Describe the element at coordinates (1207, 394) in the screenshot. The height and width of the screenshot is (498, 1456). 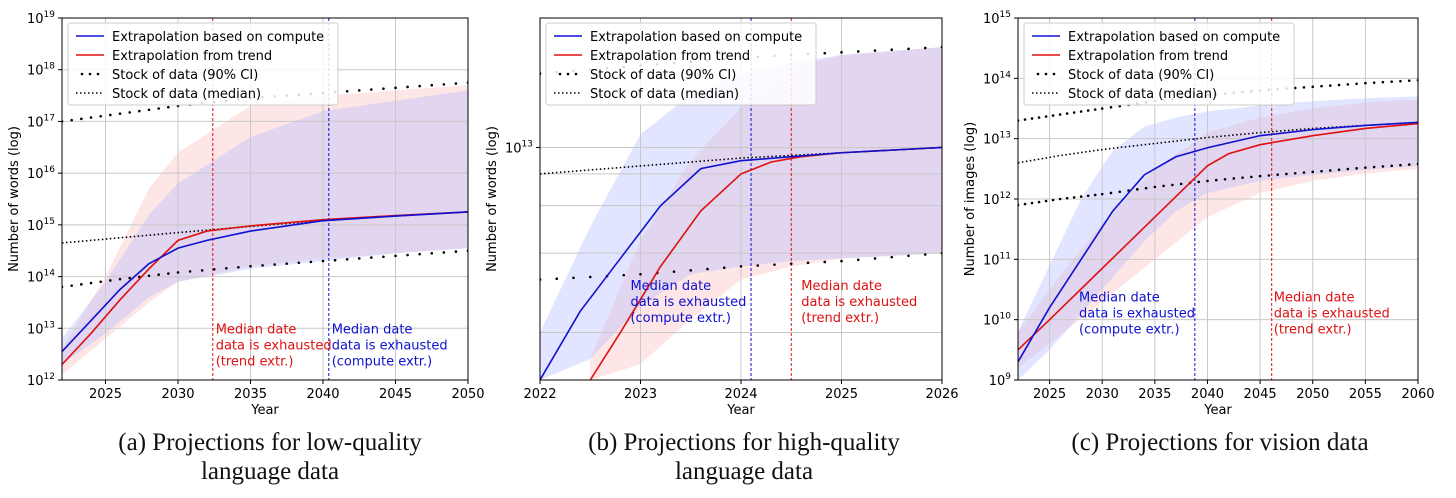
I see `xtick-label-c-3: 2040` at that location.